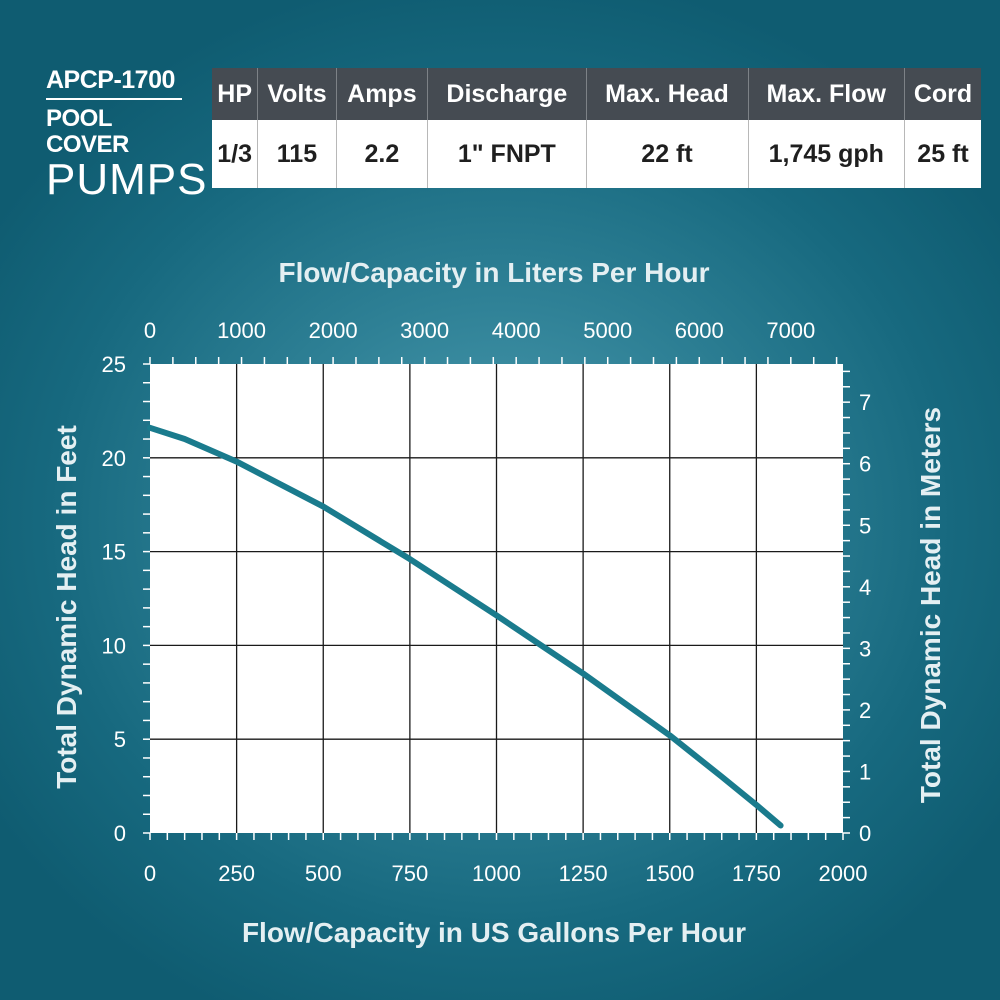 The width and height of the screenshot is (1000, 1000). I want to click on spec-header-amps: Amps, so click(382, 94).